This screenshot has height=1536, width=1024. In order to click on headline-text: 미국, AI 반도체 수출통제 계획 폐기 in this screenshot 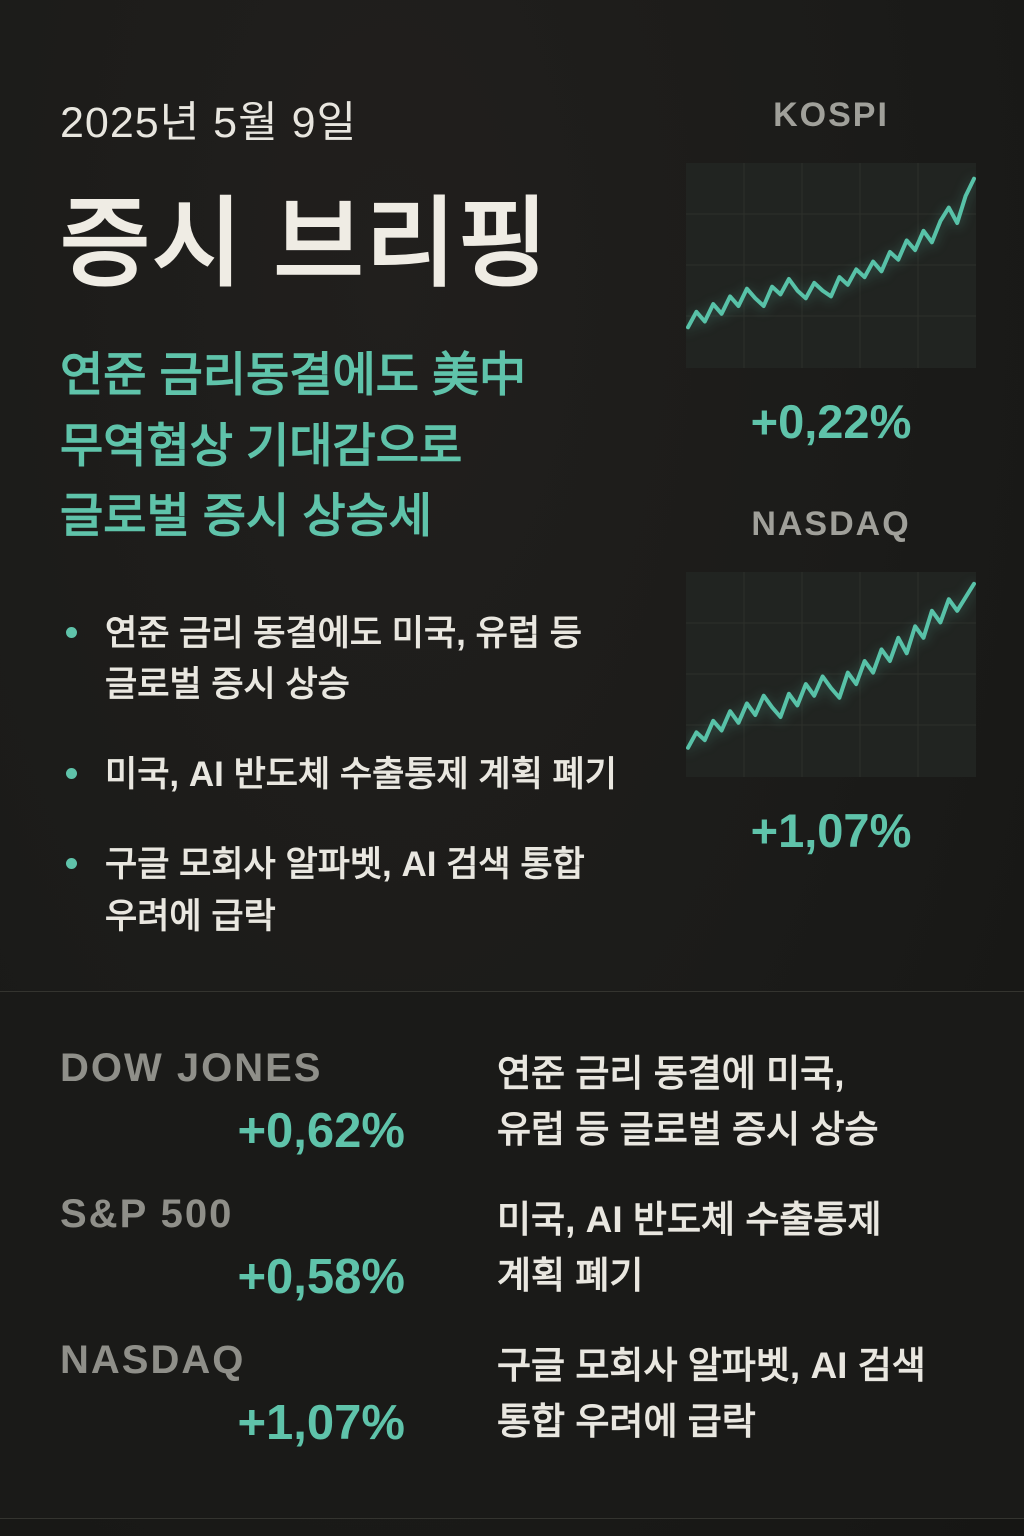, I will do `click(361, 775)`.